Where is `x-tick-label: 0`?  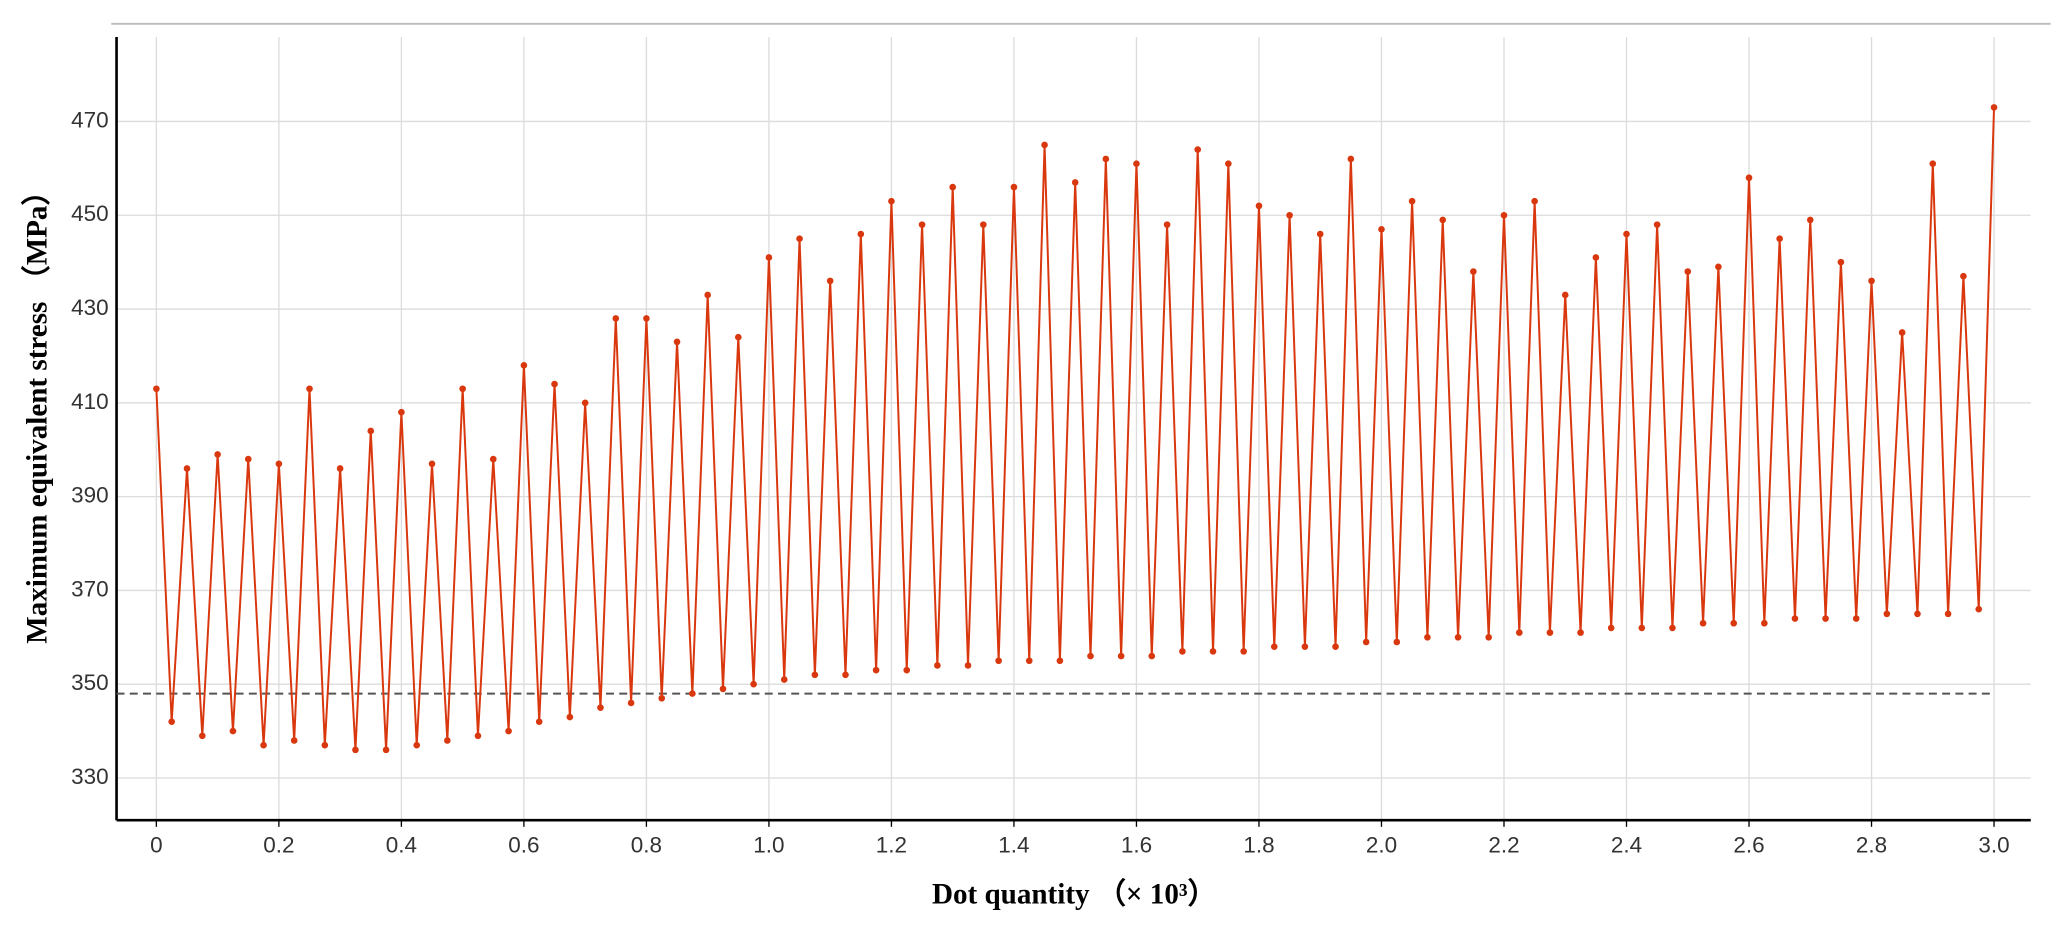
x-tick-label: 0 is located at coordinates (156, 845).